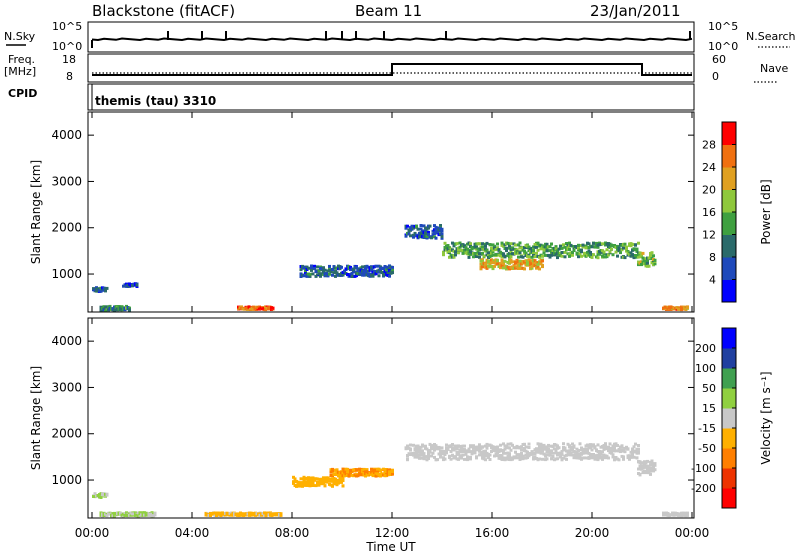 The image size is (800, 554). What do you see at coordinates (155, 101) in the screenshot?
I see `cpid-value: themis (tau) 3310` at bounding box center [155, 101].